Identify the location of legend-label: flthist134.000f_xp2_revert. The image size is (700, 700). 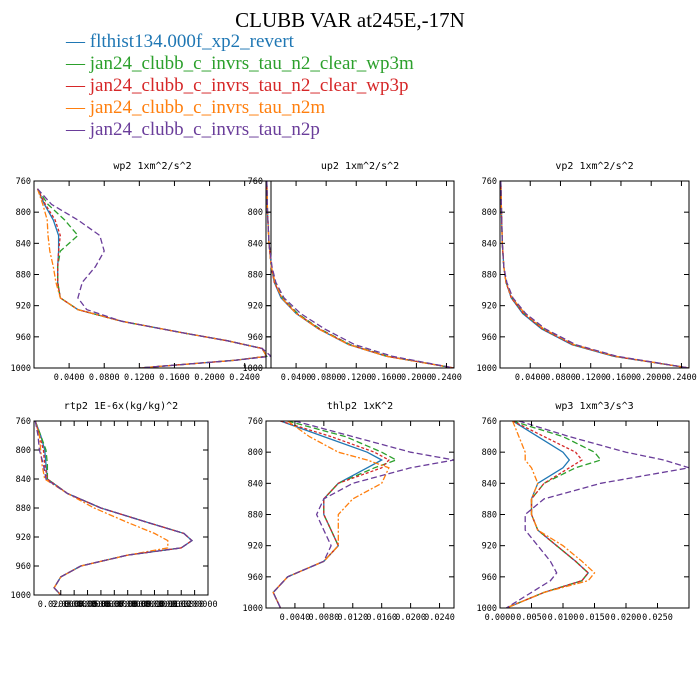
(191, 41).